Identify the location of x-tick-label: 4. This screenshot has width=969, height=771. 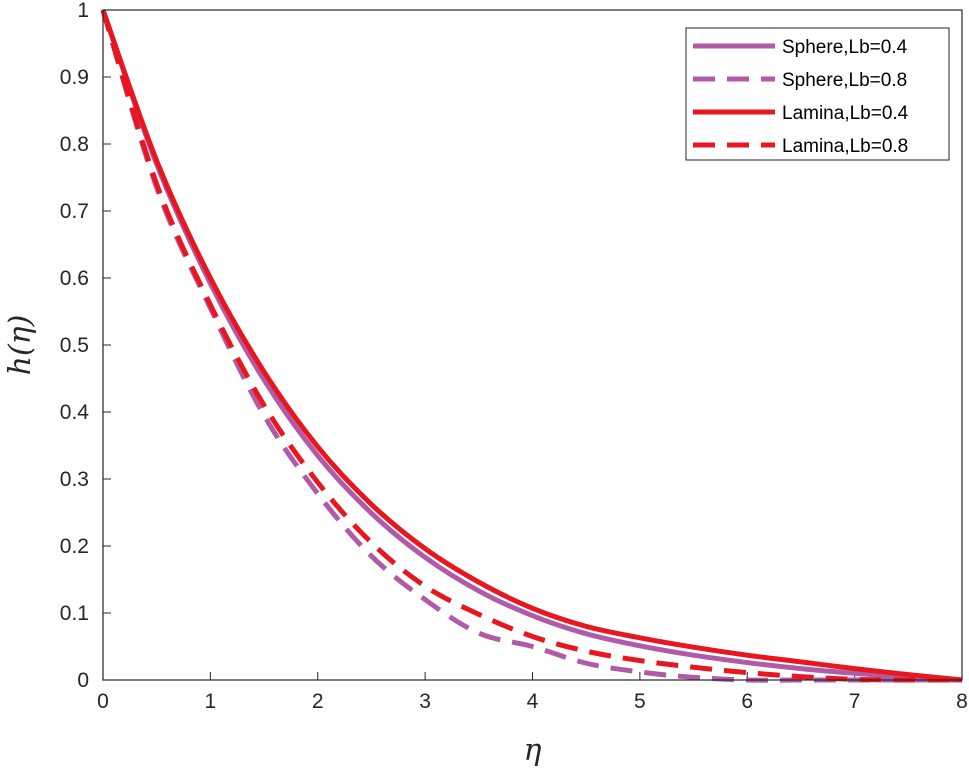
(533, 701).